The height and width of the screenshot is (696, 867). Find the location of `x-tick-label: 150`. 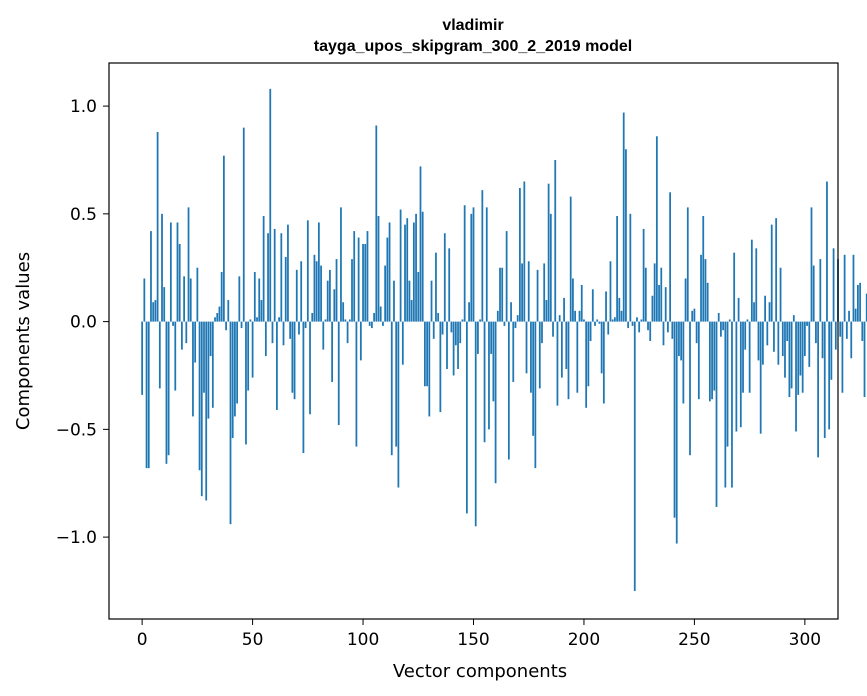

x-tick-label: 150 is located at coordinates (473, 640).